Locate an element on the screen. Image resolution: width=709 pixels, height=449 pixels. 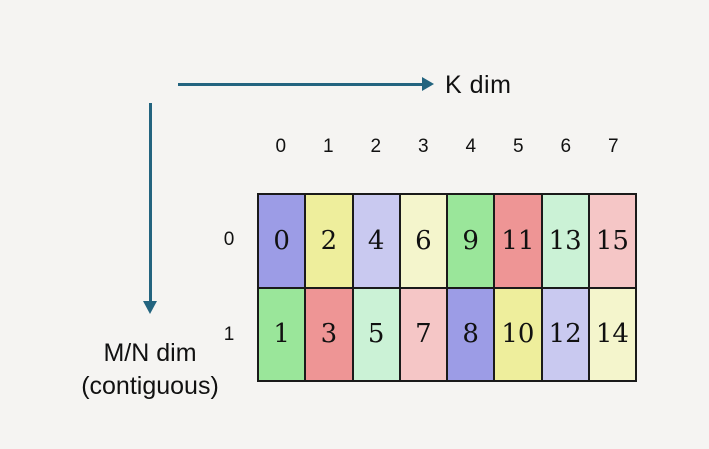
column-headers: 0 1 2 3 4 5 6 7 is located at coordinates (447, 147).